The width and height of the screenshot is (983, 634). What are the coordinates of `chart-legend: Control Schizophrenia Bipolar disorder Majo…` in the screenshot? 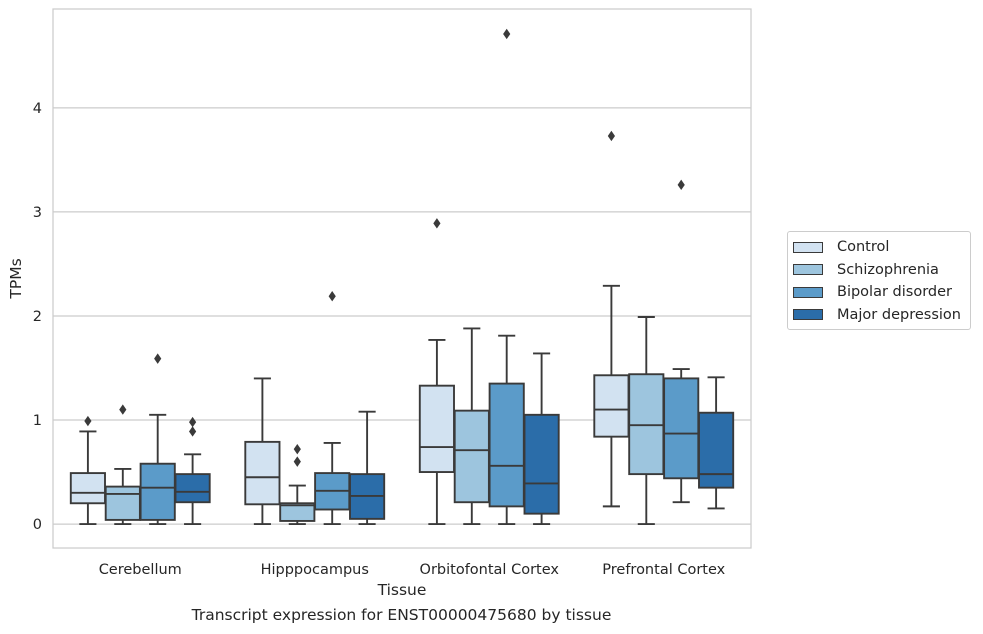 It's located at (879, 280).